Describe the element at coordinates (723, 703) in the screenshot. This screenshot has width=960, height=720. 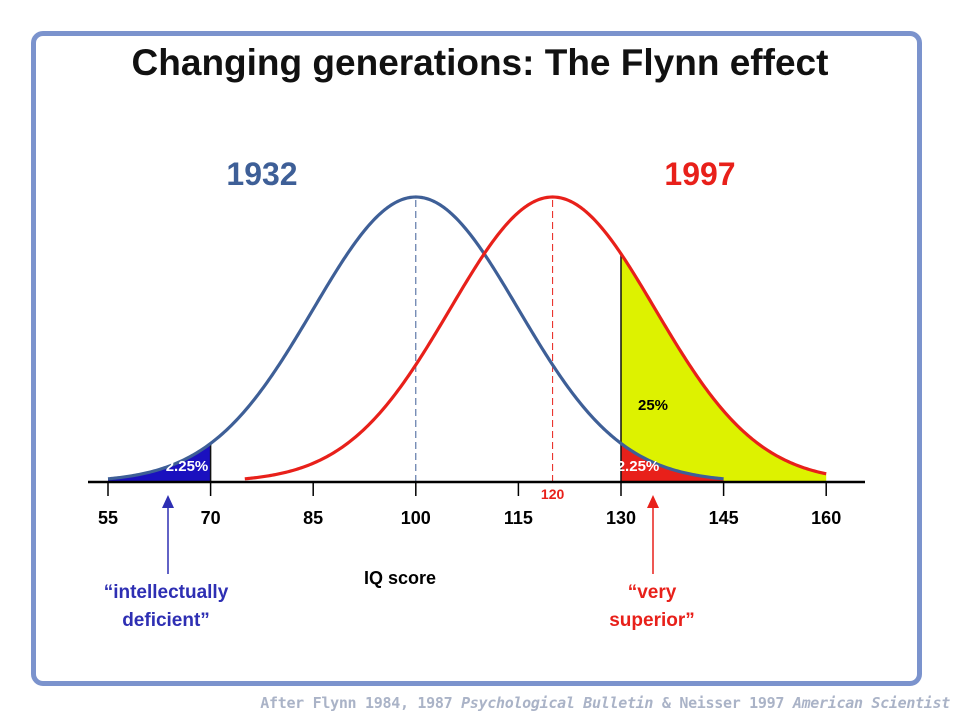
I see `citation-part-2: & Neisser 1997` at that location.